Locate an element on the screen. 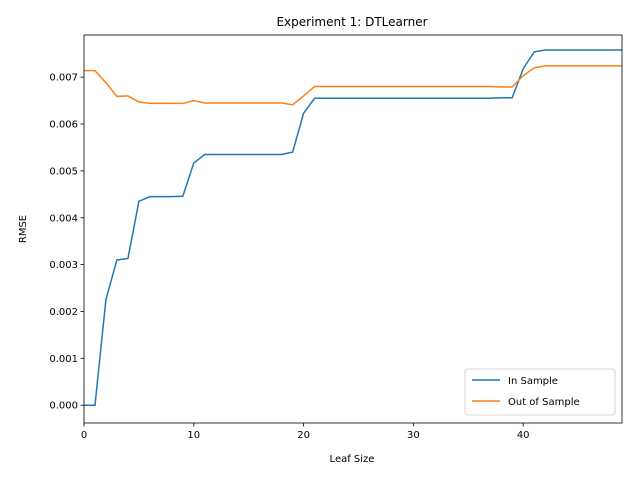 The width and height of the screenshot is (640, 480). legend-label: Out of Sample is located at coordinates (544, 402).